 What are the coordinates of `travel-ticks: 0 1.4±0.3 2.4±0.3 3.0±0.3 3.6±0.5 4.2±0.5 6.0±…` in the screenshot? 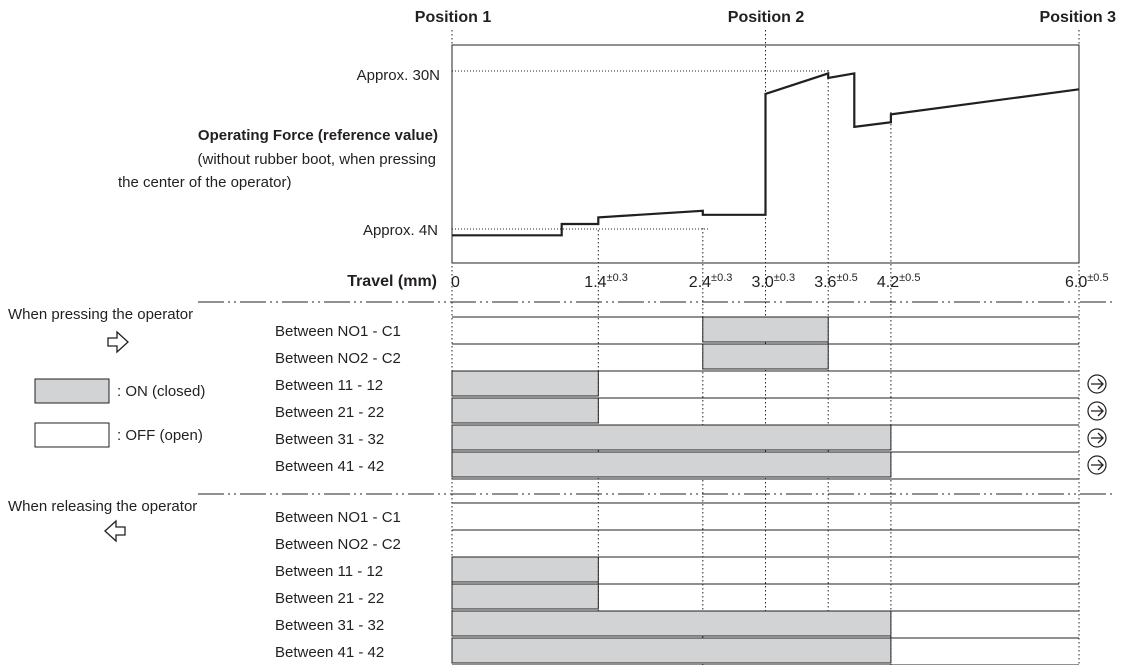 It's located at (780, 281).